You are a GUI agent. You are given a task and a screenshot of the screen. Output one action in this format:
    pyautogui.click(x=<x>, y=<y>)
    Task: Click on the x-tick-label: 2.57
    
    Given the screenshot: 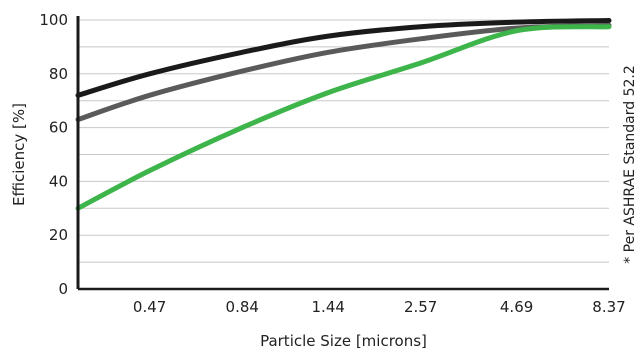 What is the action you would take?
    pyautogui.click(x=420, y=307)
    